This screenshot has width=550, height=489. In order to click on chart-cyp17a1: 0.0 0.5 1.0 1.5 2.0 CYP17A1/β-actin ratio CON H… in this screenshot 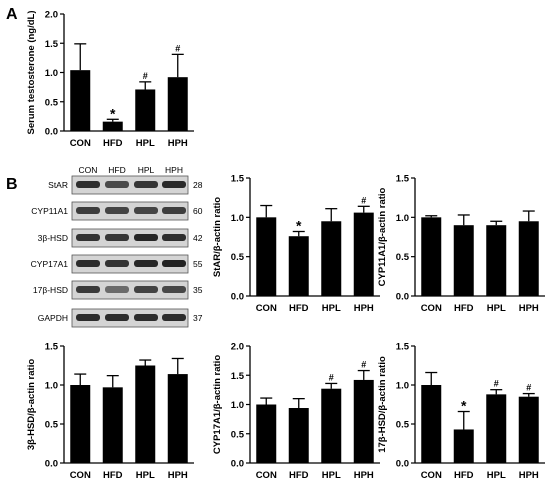, I will do `click(296, 411)`.